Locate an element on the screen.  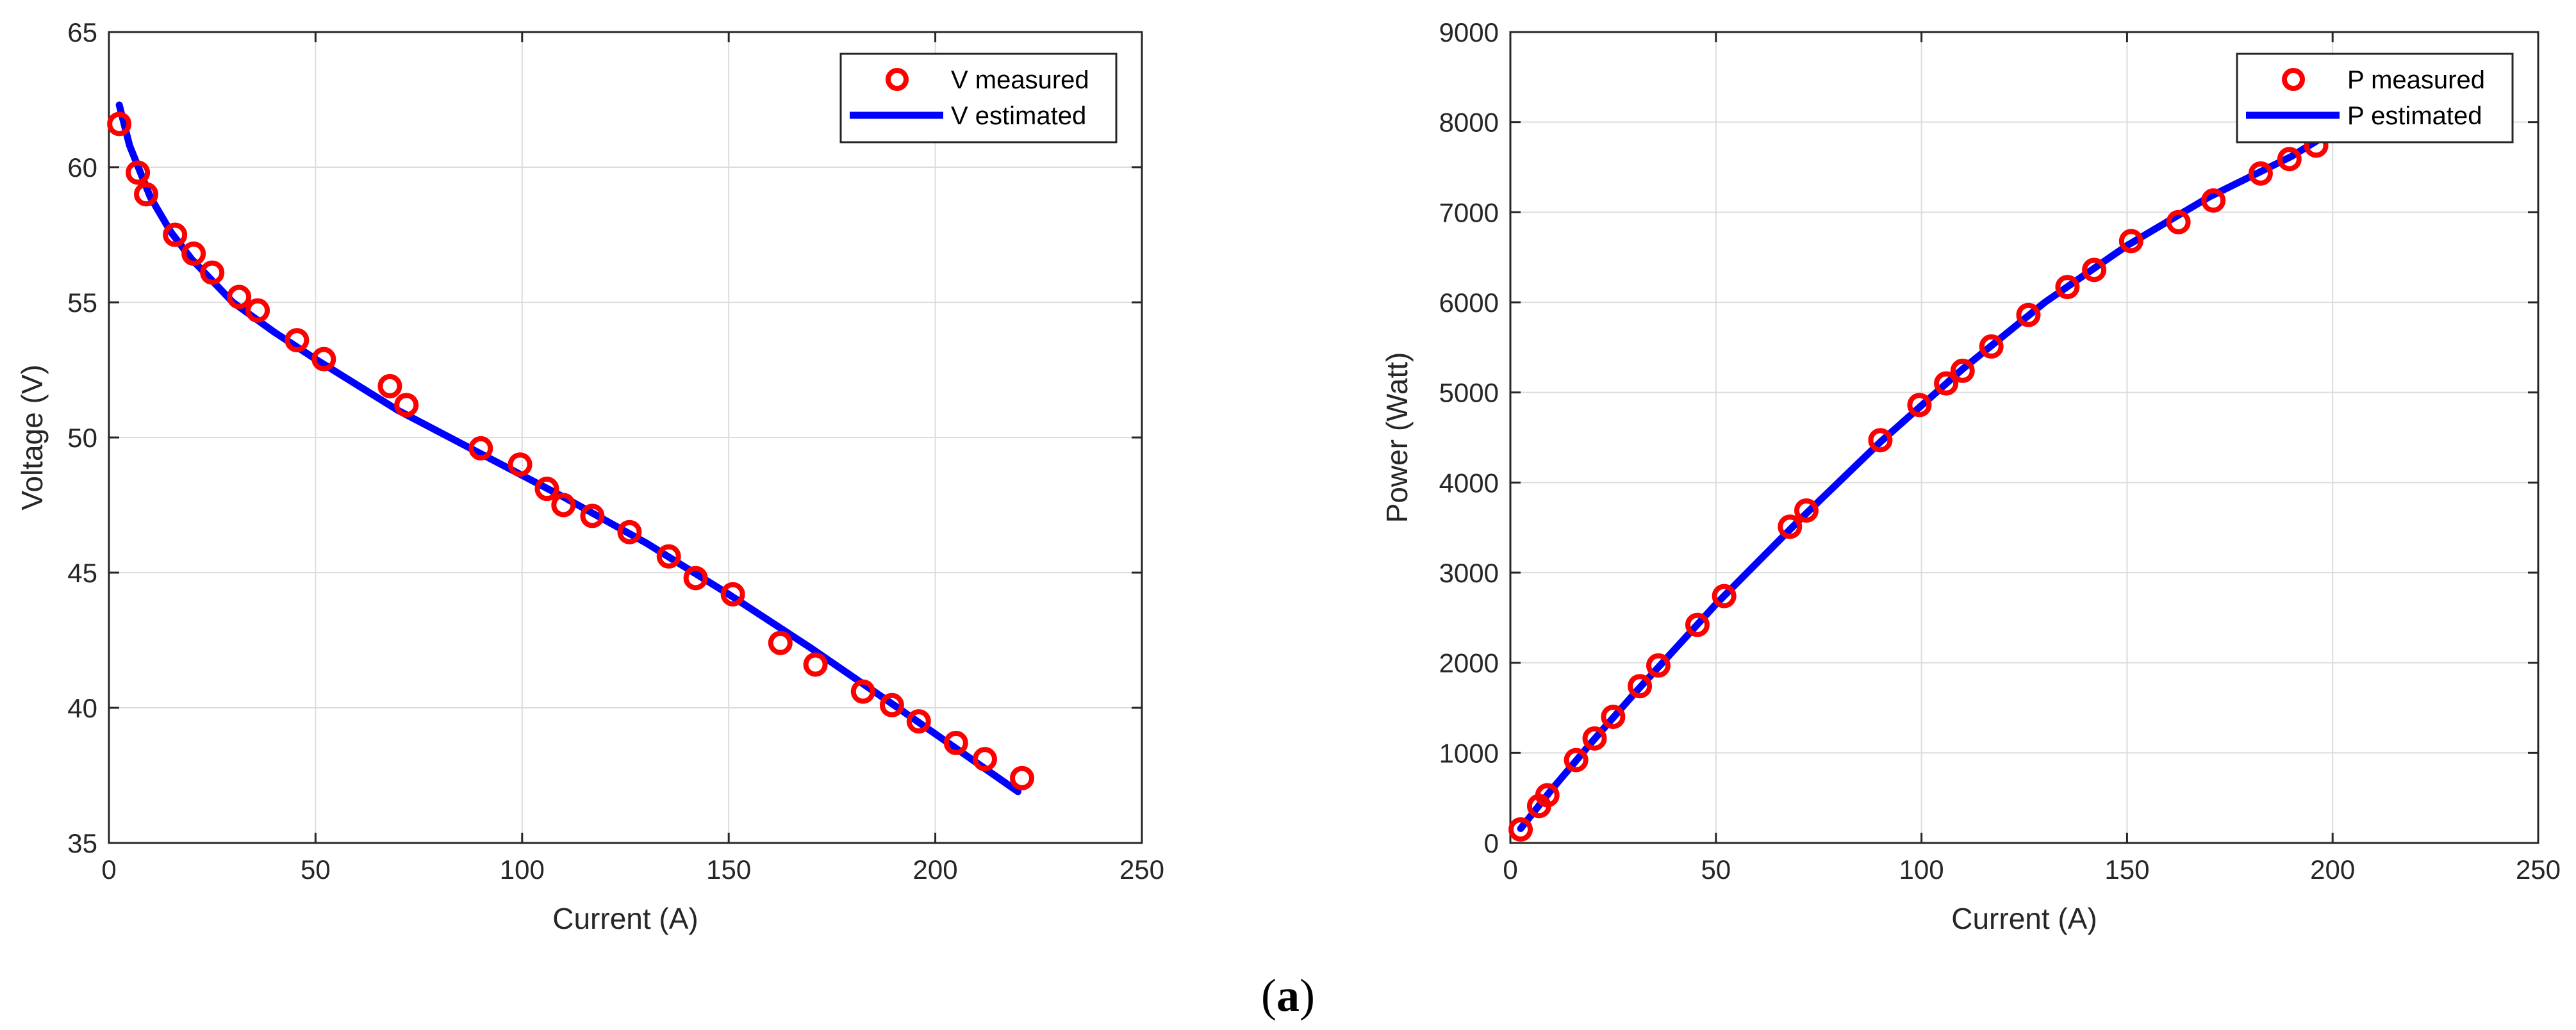
y-tick-label: 35 is located at coordinates (82, 843).